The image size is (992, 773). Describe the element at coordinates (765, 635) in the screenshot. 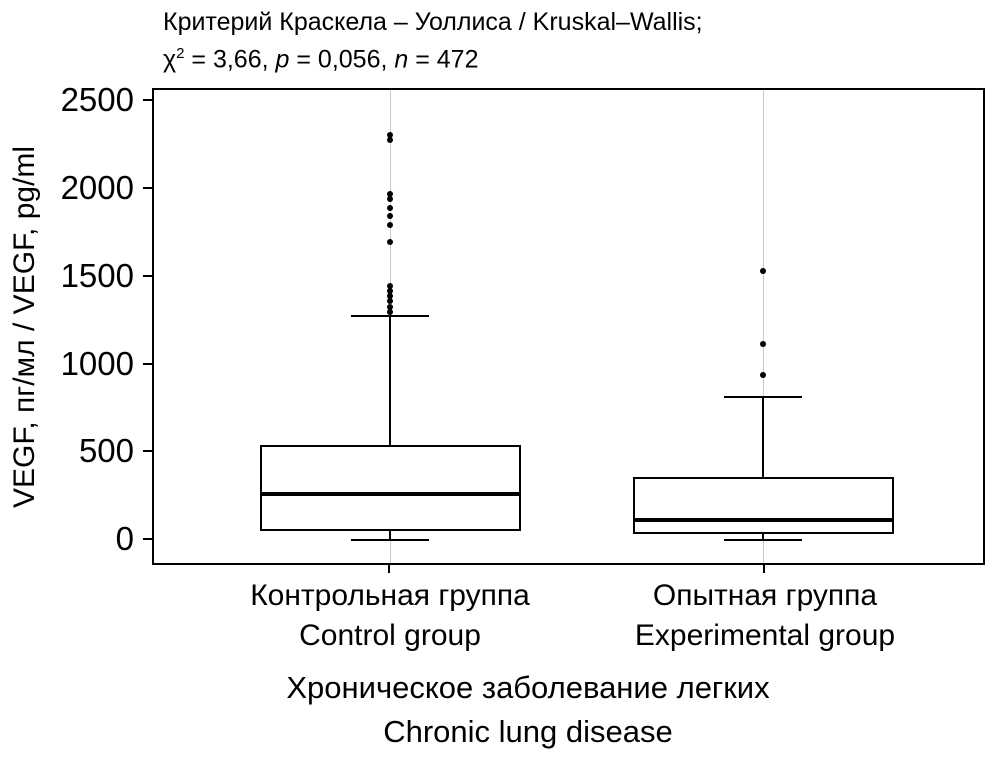

I see `category-label-experimental-en: Experimental group` at that location.